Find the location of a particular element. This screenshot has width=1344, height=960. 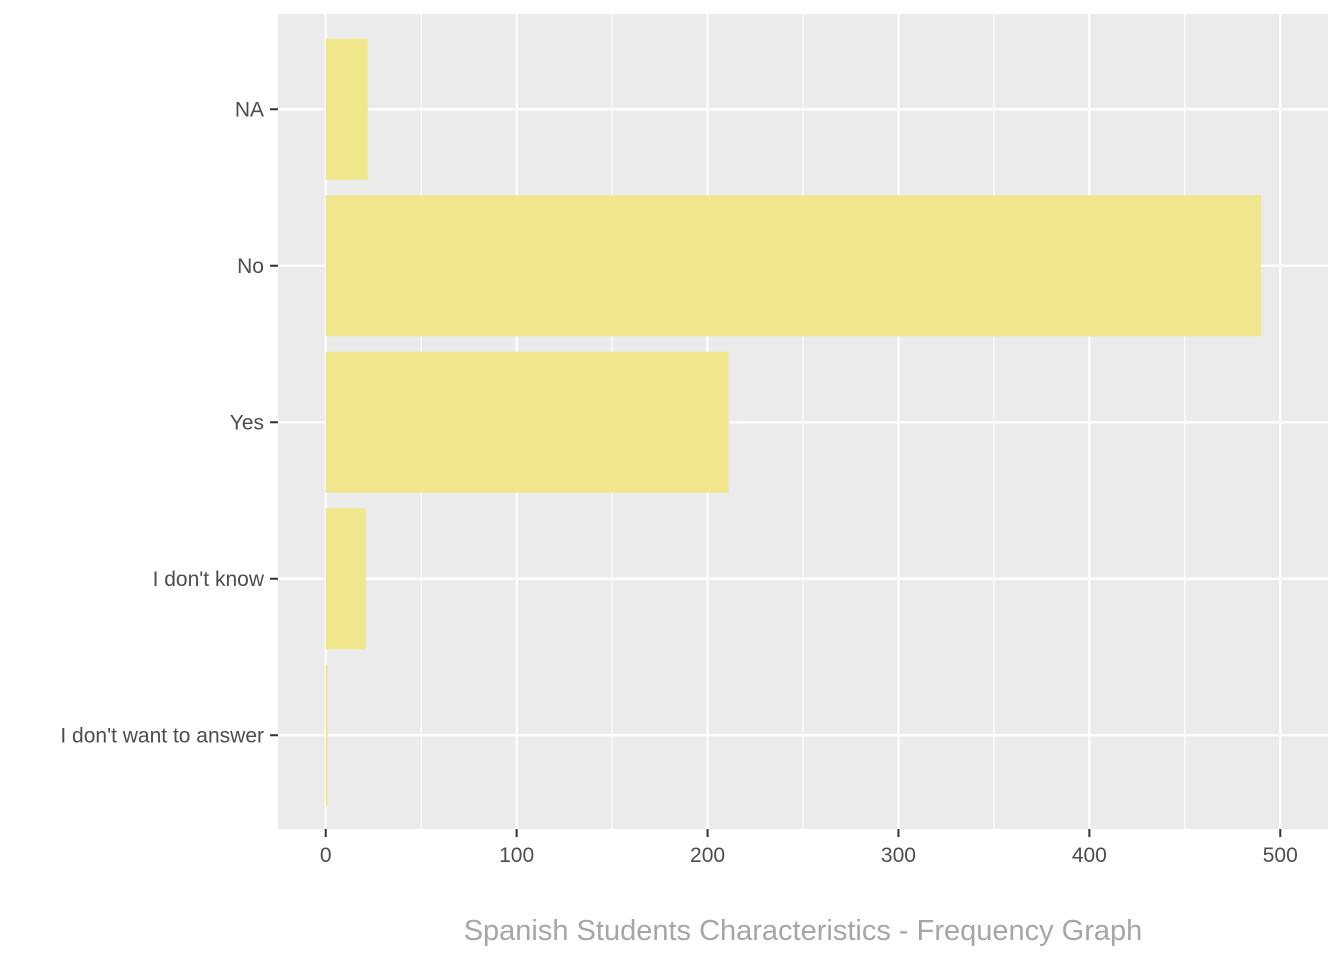

x-tick-label: 500 is located at coordinates (1280, 855).